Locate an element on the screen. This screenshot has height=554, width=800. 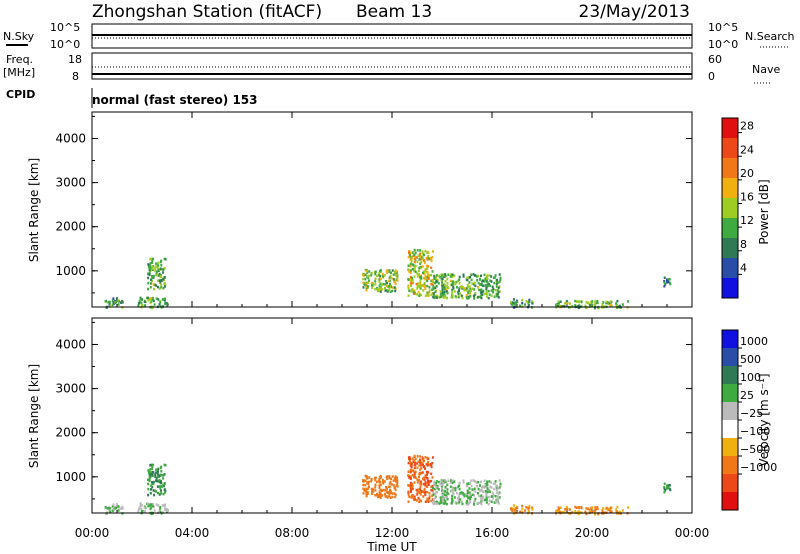
colorbar-tick-label: −500 is located at coordinates (755, 449).